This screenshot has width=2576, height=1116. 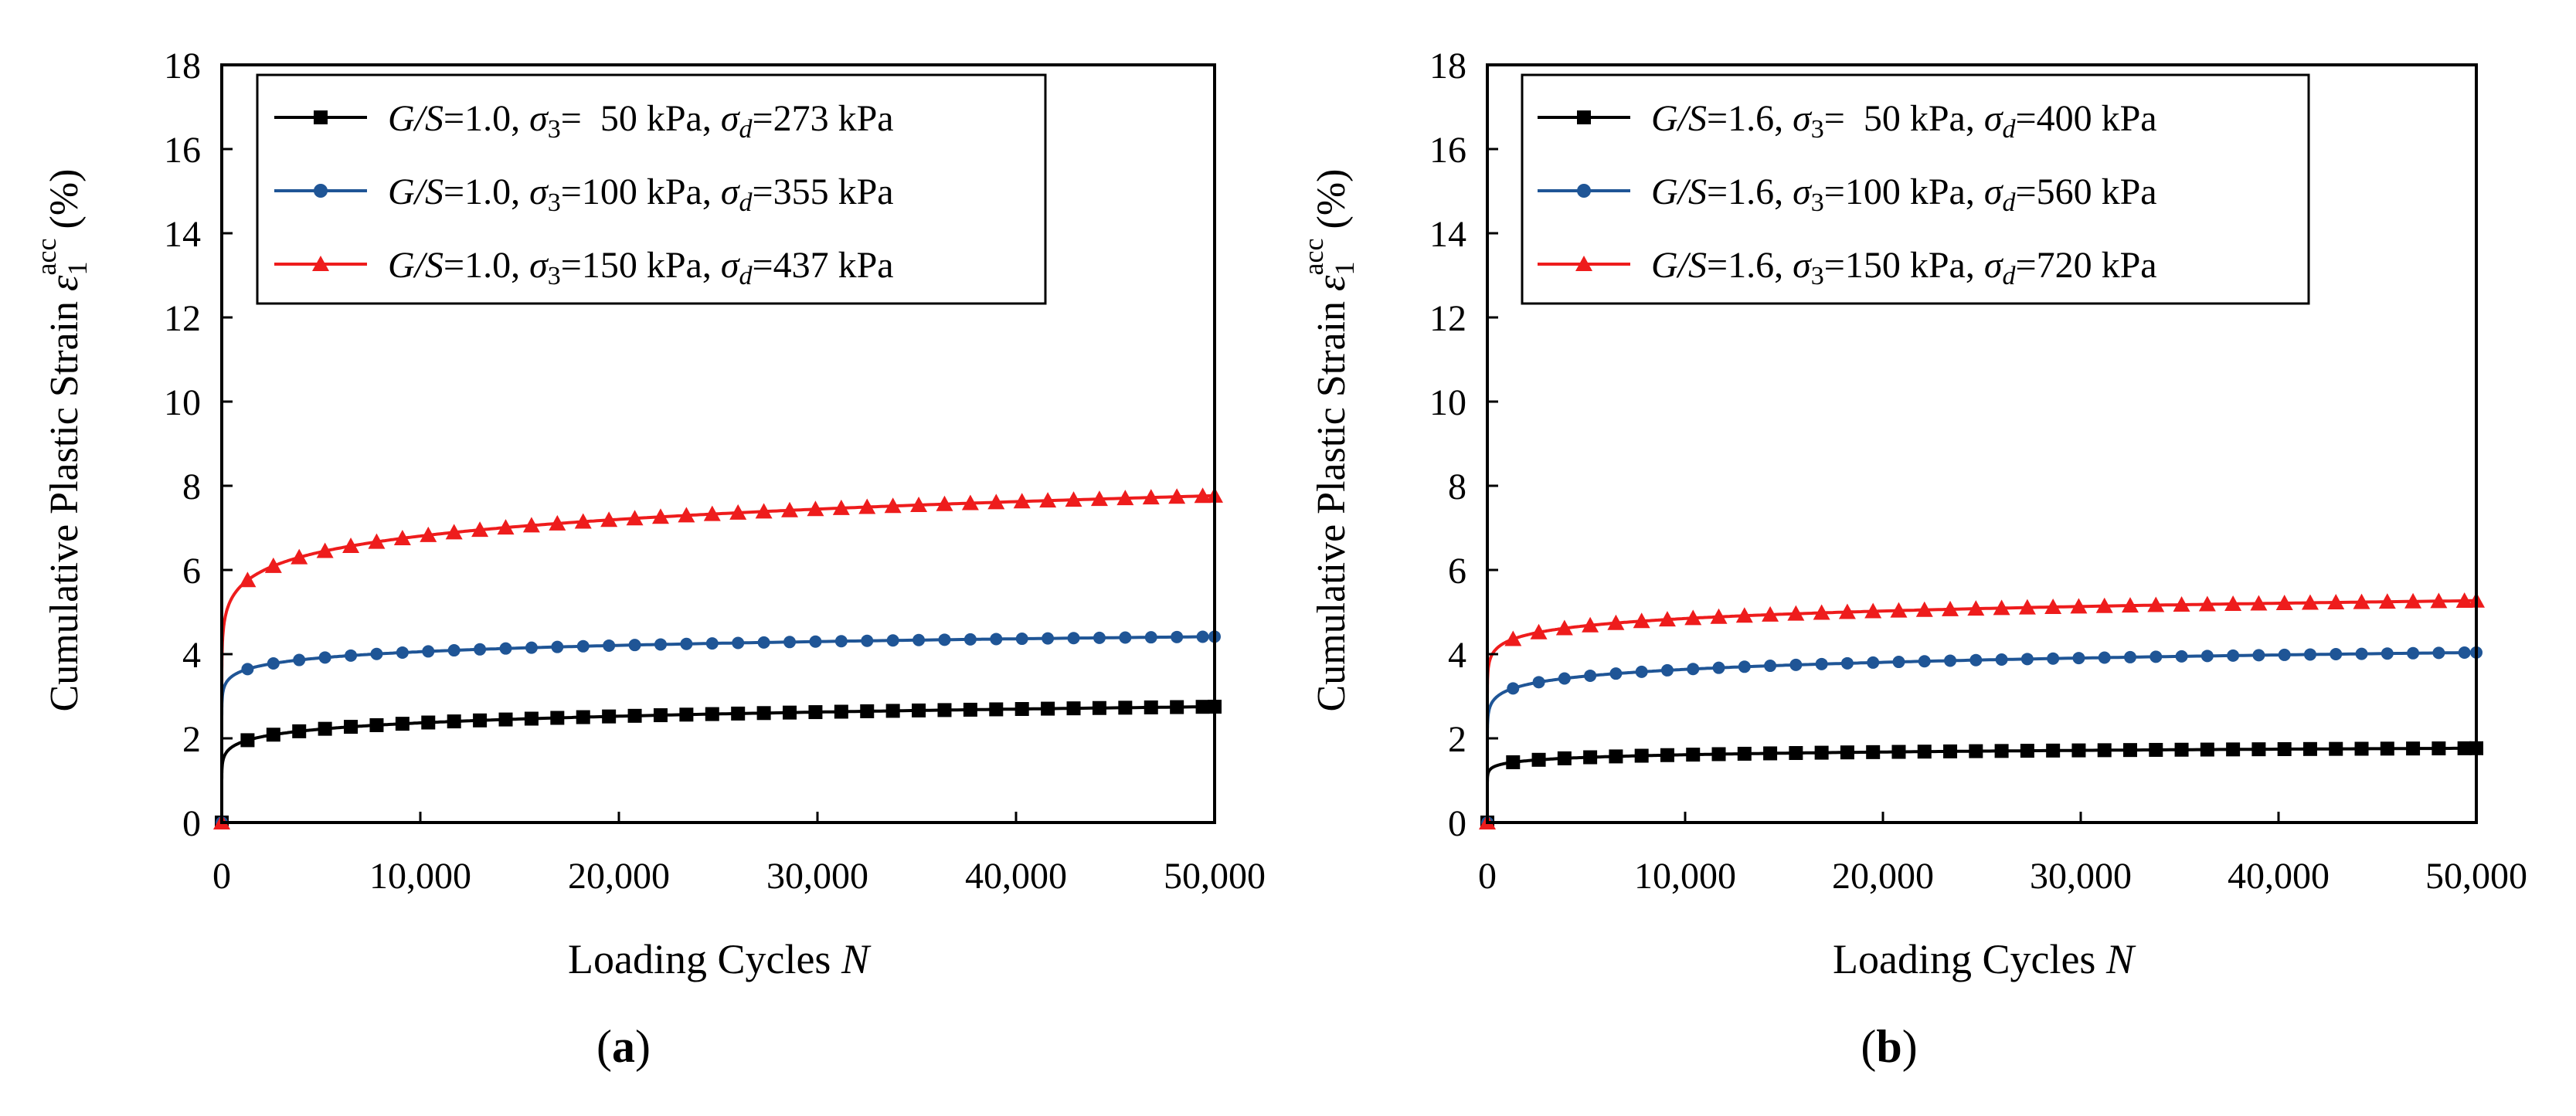 What do you see at coordinates (584, 121) in the screenshot?
I see `legend-entry: G/S=1.0, σ3= 50 kPa, σd=273 kPa` at bounding box center [584, 121].